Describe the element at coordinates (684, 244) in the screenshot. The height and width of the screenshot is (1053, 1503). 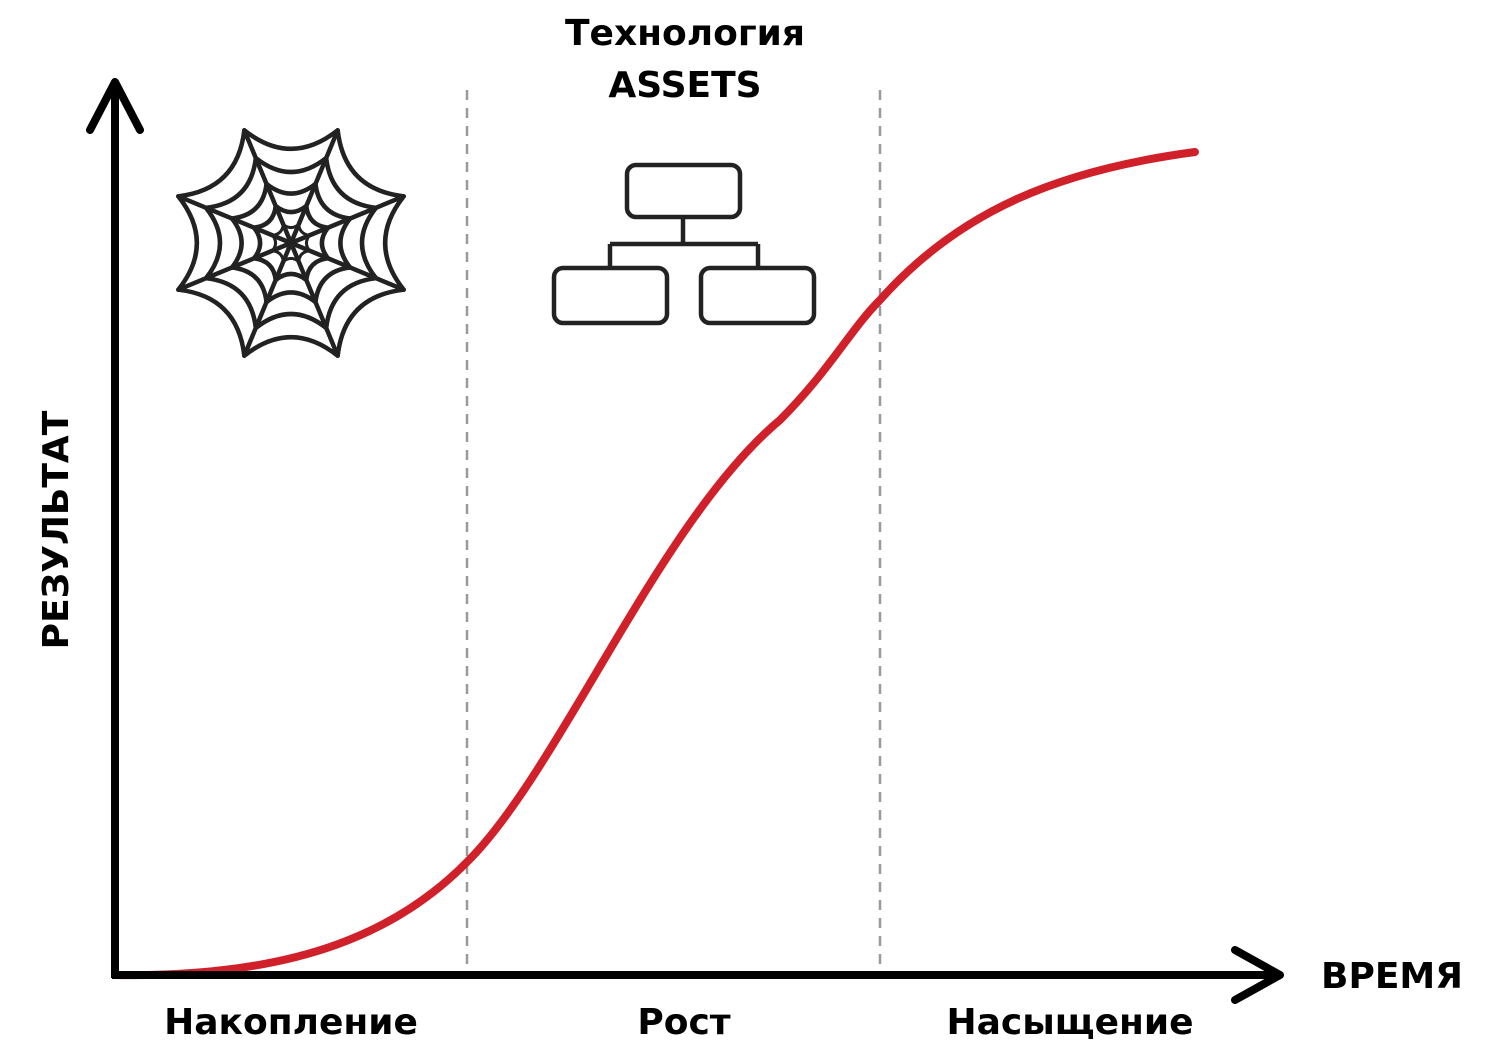
I see `org-chart-icon` at that location.